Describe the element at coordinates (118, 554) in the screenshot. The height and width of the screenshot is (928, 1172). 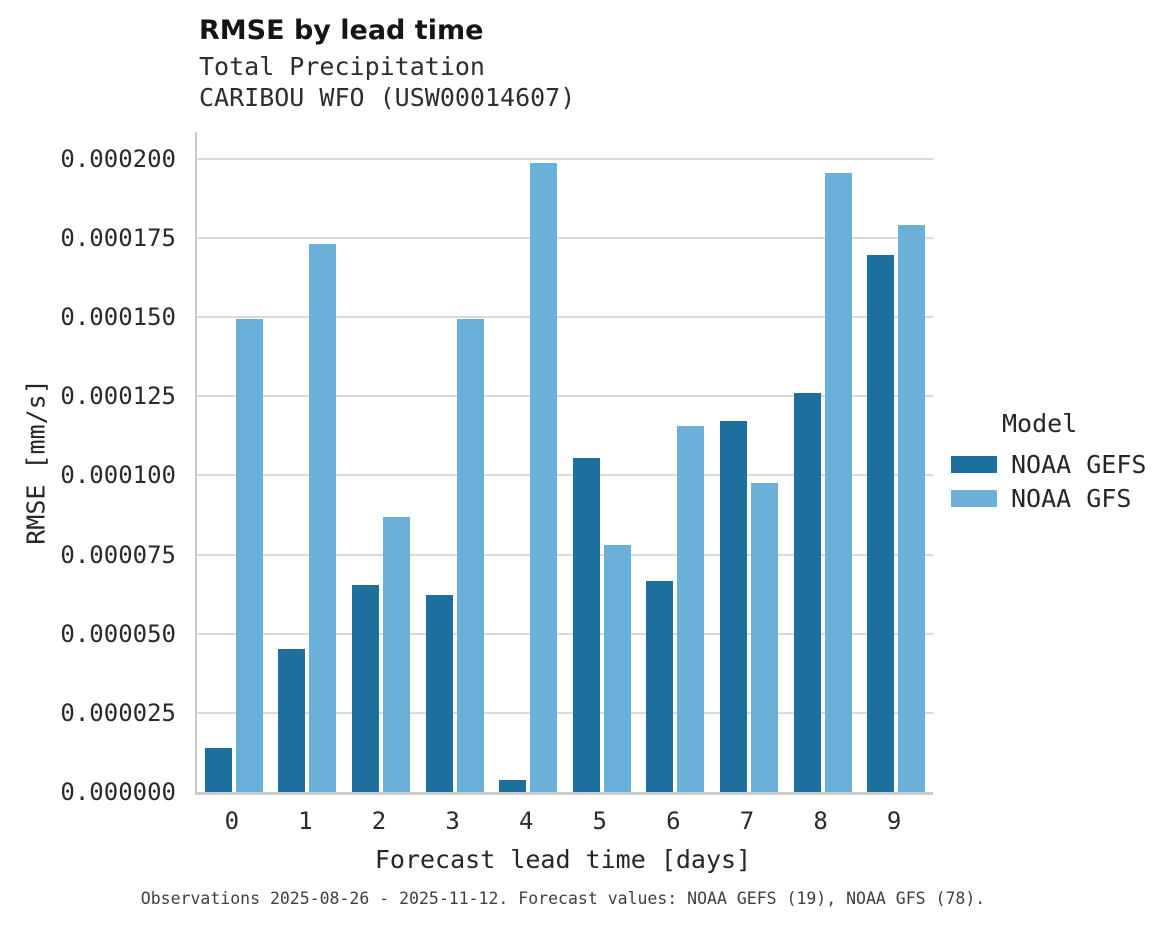
I see `y-tick-label: 0.000075` at that location.